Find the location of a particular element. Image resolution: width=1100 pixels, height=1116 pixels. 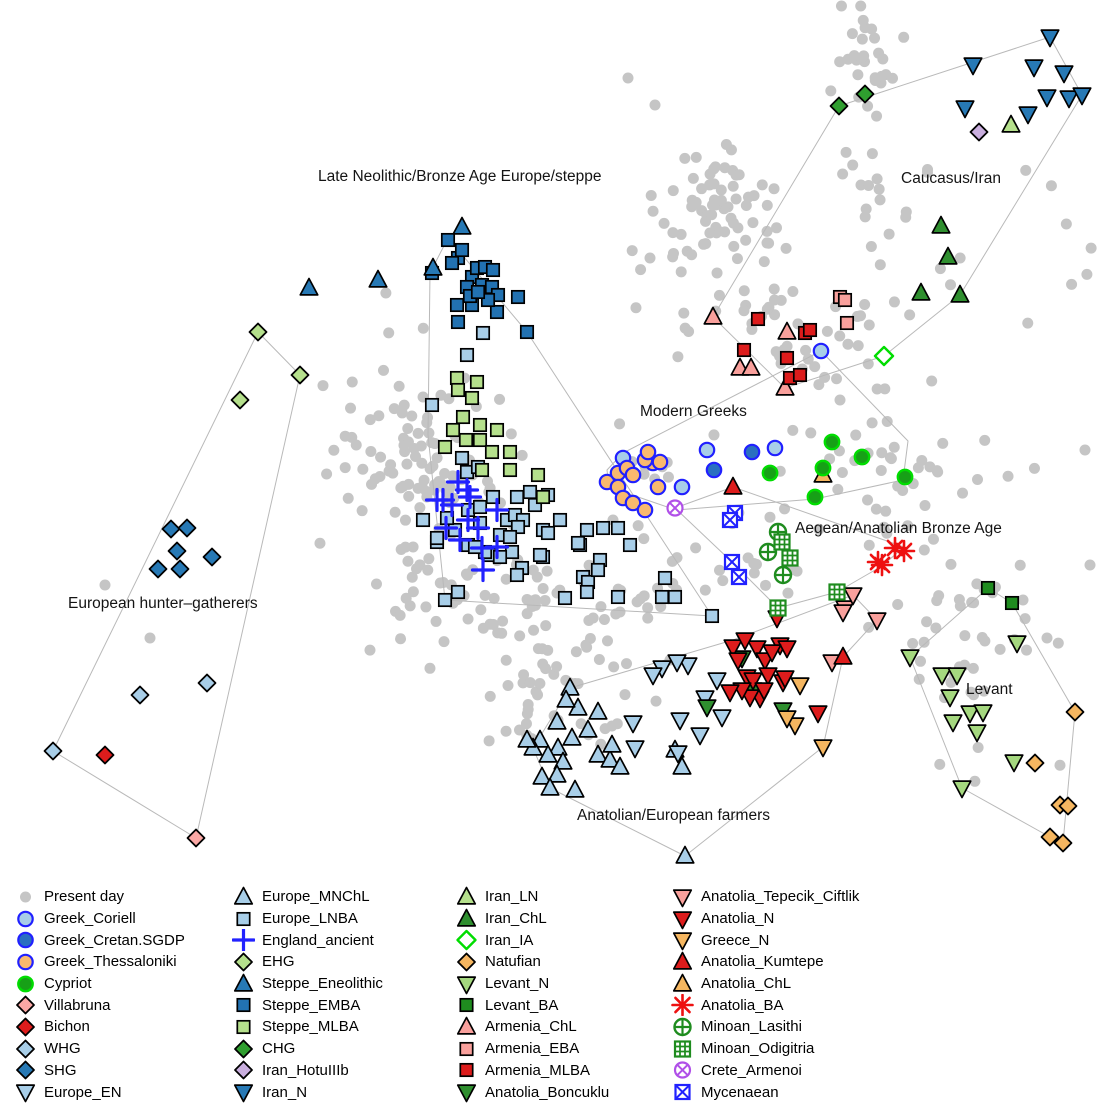

legend-item-label: CHG is located at coordinates (279, 1049).